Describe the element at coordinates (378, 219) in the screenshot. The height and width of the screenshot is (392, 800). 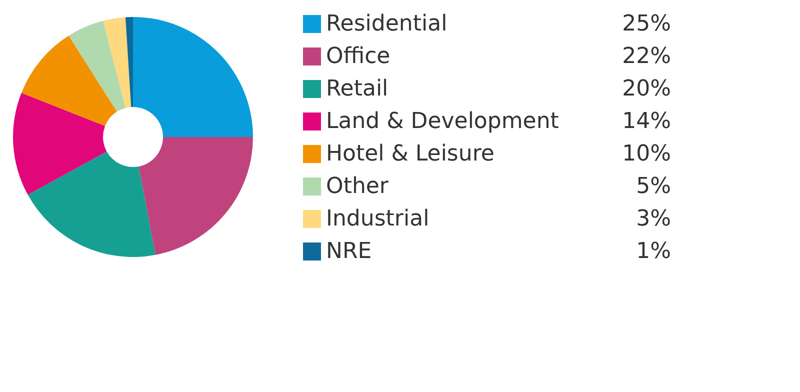
I see `legend-label: Industrial` at that location.